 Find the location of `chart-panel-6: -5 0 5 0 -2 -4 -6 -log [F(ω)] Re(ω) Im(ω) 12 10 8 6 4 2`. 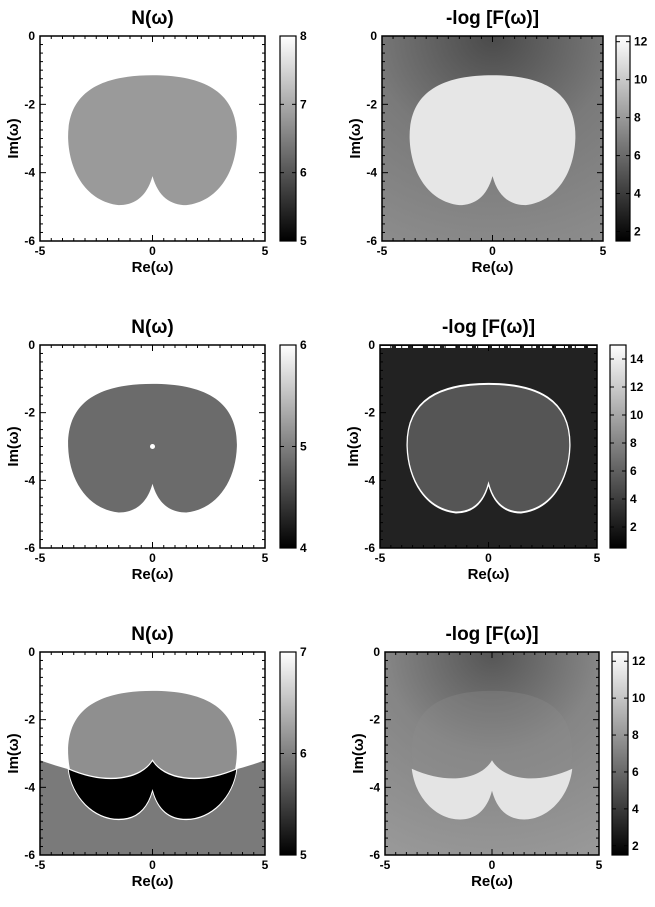

chart-panel-6: -5 0 5 0 -2 -4 -6 -log [F(ω)] Re(ω) Im(ω) 12 10 8 6 4 2 is located at coordinates (498, 757).